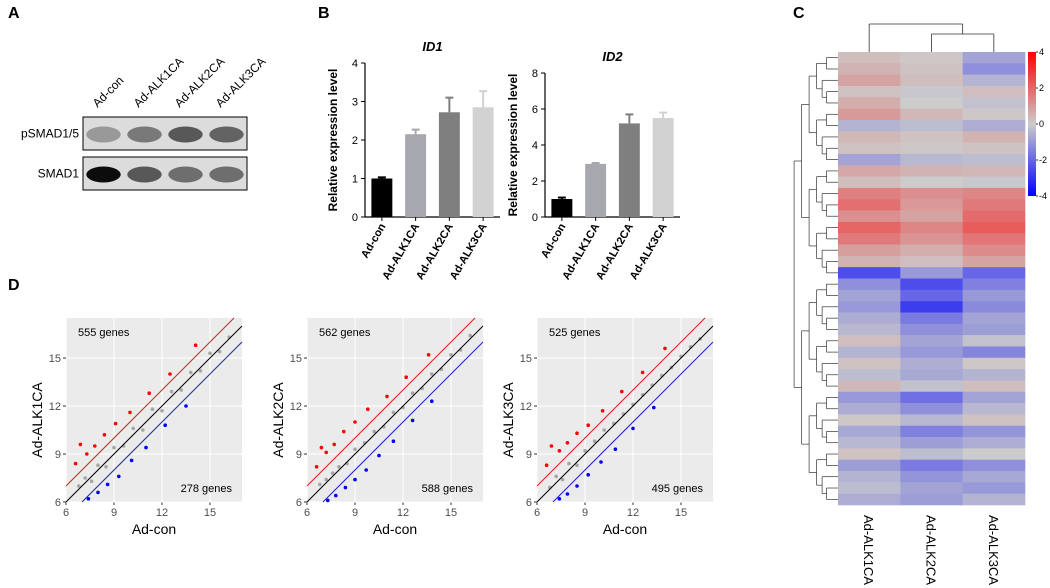  Describe the element at coordinates (296, 407) in the screenshot. I see `y-tick-label: 12` at that location.